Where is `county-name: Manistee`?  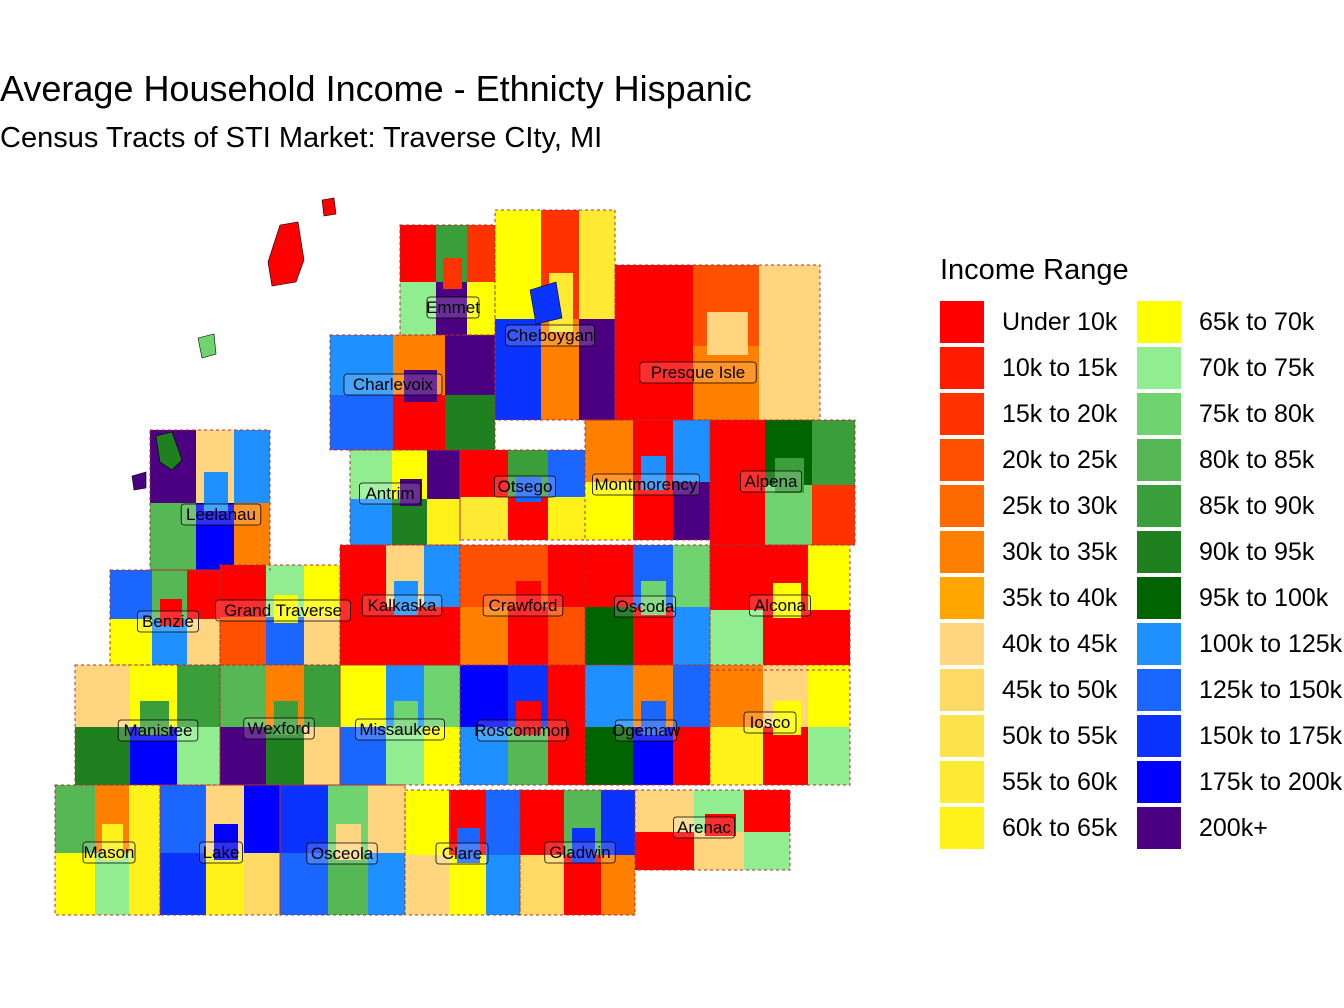
county-name: Manistee is located at coordinates (158, 730).